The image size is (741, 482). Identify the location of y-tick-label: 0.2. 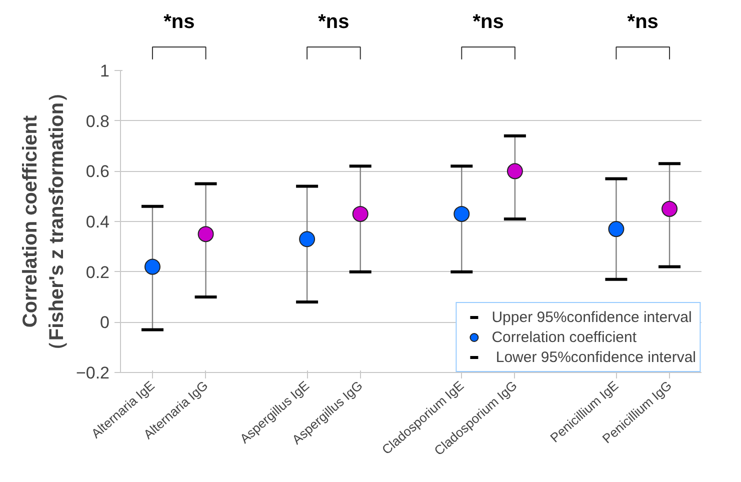
(98, 272).